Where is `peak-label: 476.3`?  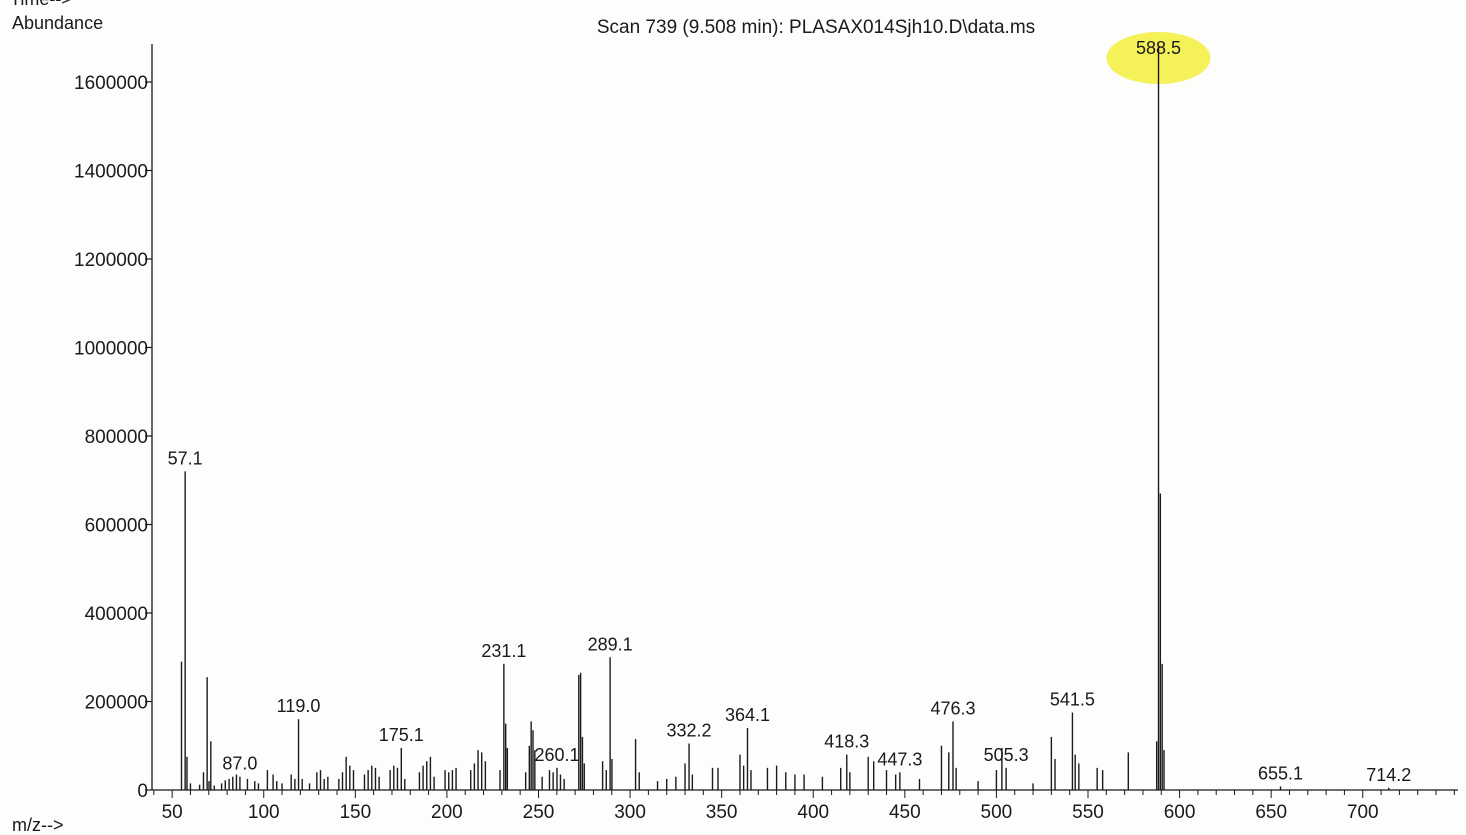 peak-label: 476.3 is located at coordinates (952, 708).